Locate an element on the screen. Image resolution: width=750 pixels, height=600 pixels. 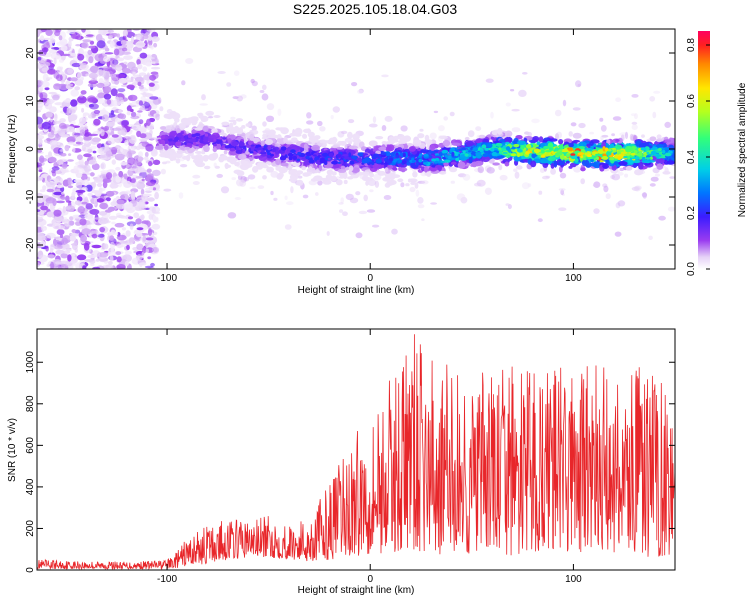
colorbar-ticks: 0.0 0.2 0.4 0.6 0.8 is located at coordinates (698, 157).